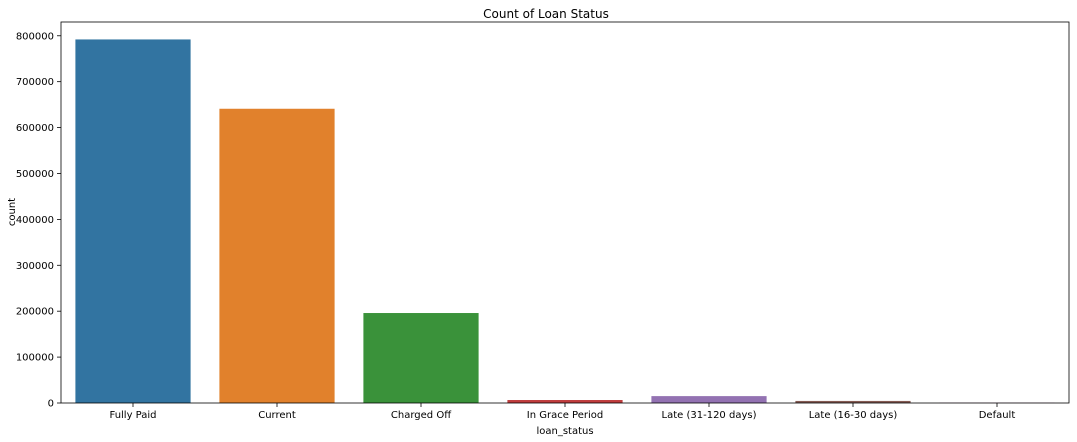 The width and height of the screenshot is (1077, 442). I want to click on x-tick-label: Late (16-30 days), so click(853, 415).